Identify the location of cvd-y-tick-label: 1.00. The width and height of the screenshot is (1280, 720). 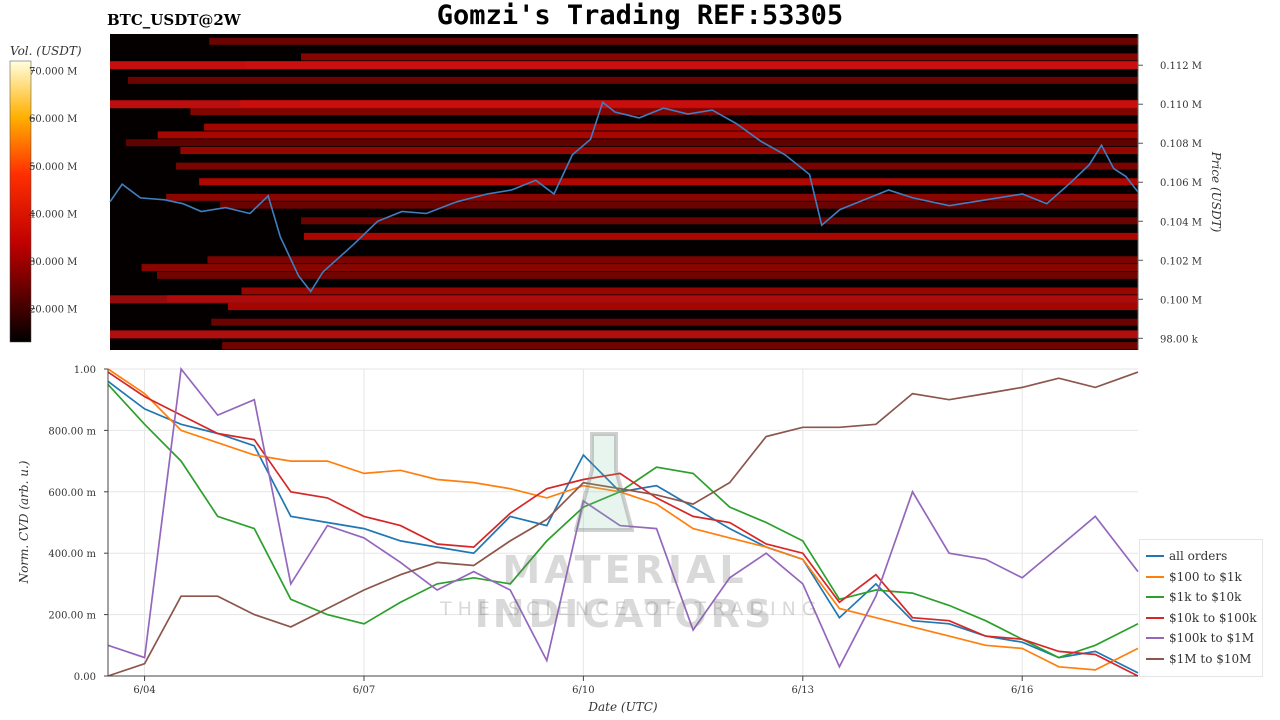
(85, 370).